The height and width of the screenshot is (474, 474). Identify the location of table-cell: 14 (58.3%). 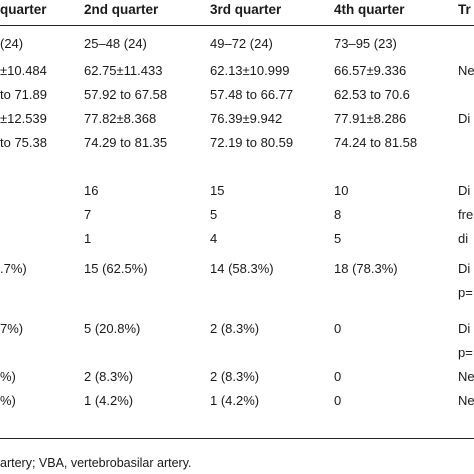
(242, 268).